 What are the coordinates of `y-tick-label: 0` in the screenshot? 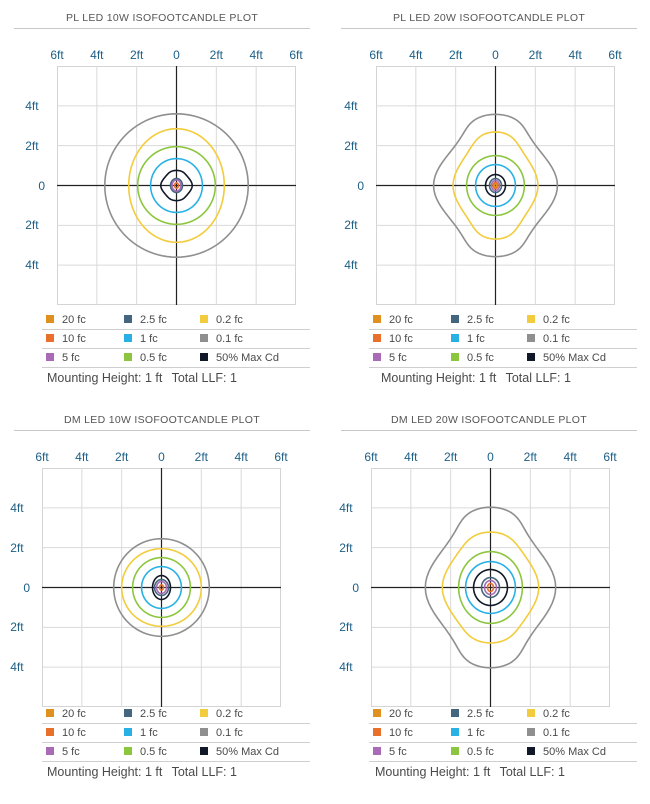 It's located at (42, 185).